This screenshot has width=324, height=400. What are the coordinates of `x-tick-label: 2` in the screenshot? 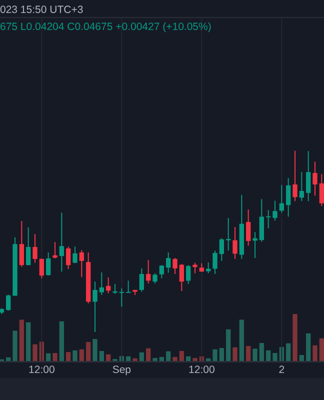 It's located at (281, 370).